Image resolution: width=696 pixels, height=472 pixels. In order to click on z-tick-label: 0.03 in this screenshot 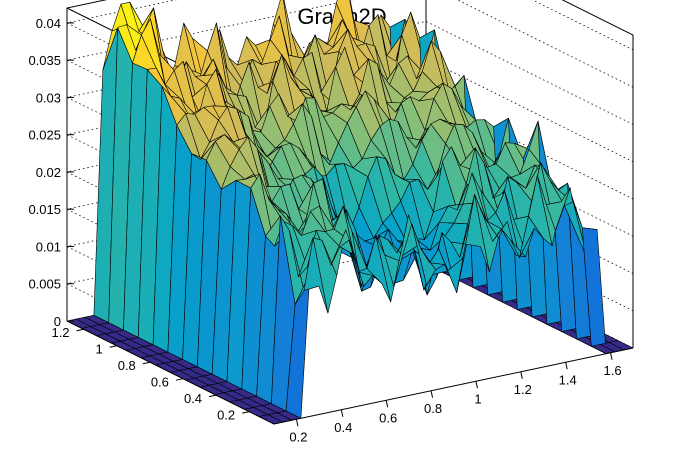, I will do `click(48, 97)`.